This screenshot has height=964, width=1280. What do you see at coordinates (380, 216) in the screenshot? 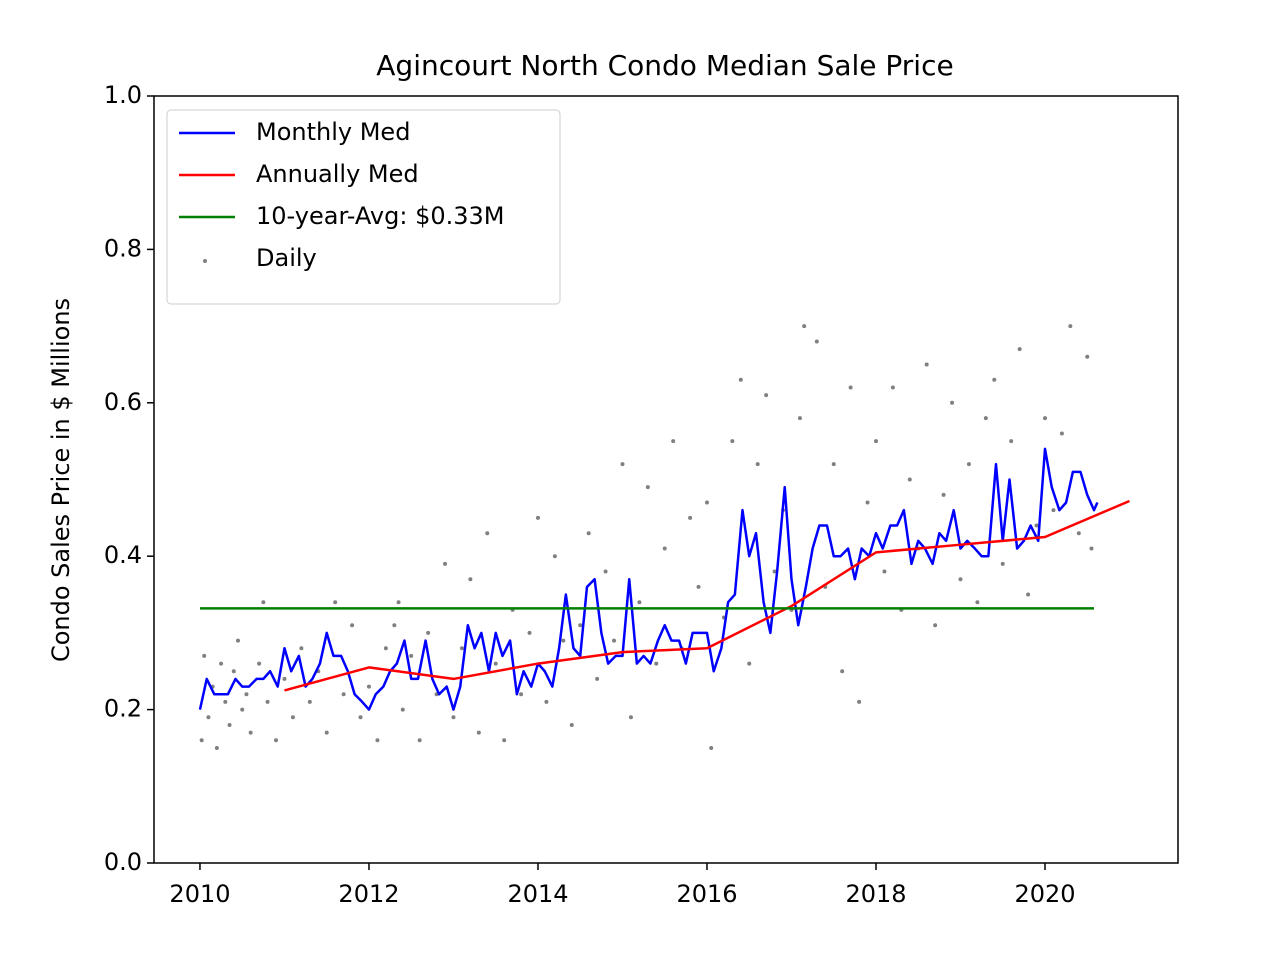
I see `legend-label: 10-year-Avg: $0.33M` at bounding box center [380, 216].